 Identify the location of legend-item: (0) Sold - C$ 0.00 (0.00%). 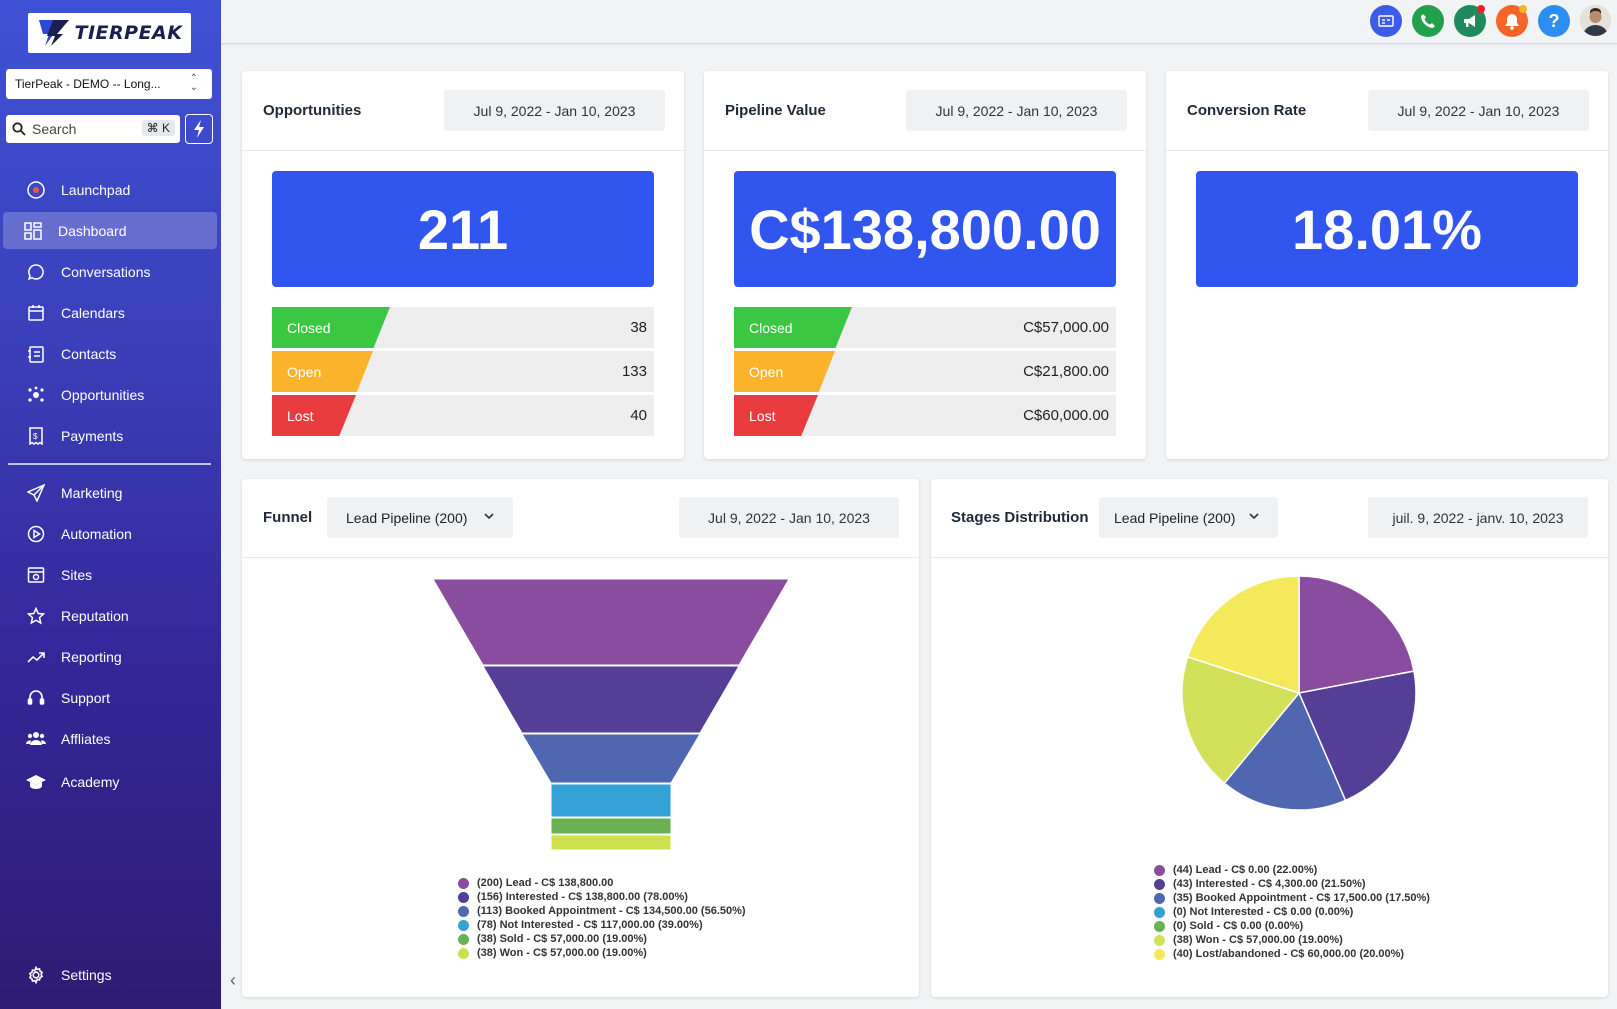
(1292, 926).